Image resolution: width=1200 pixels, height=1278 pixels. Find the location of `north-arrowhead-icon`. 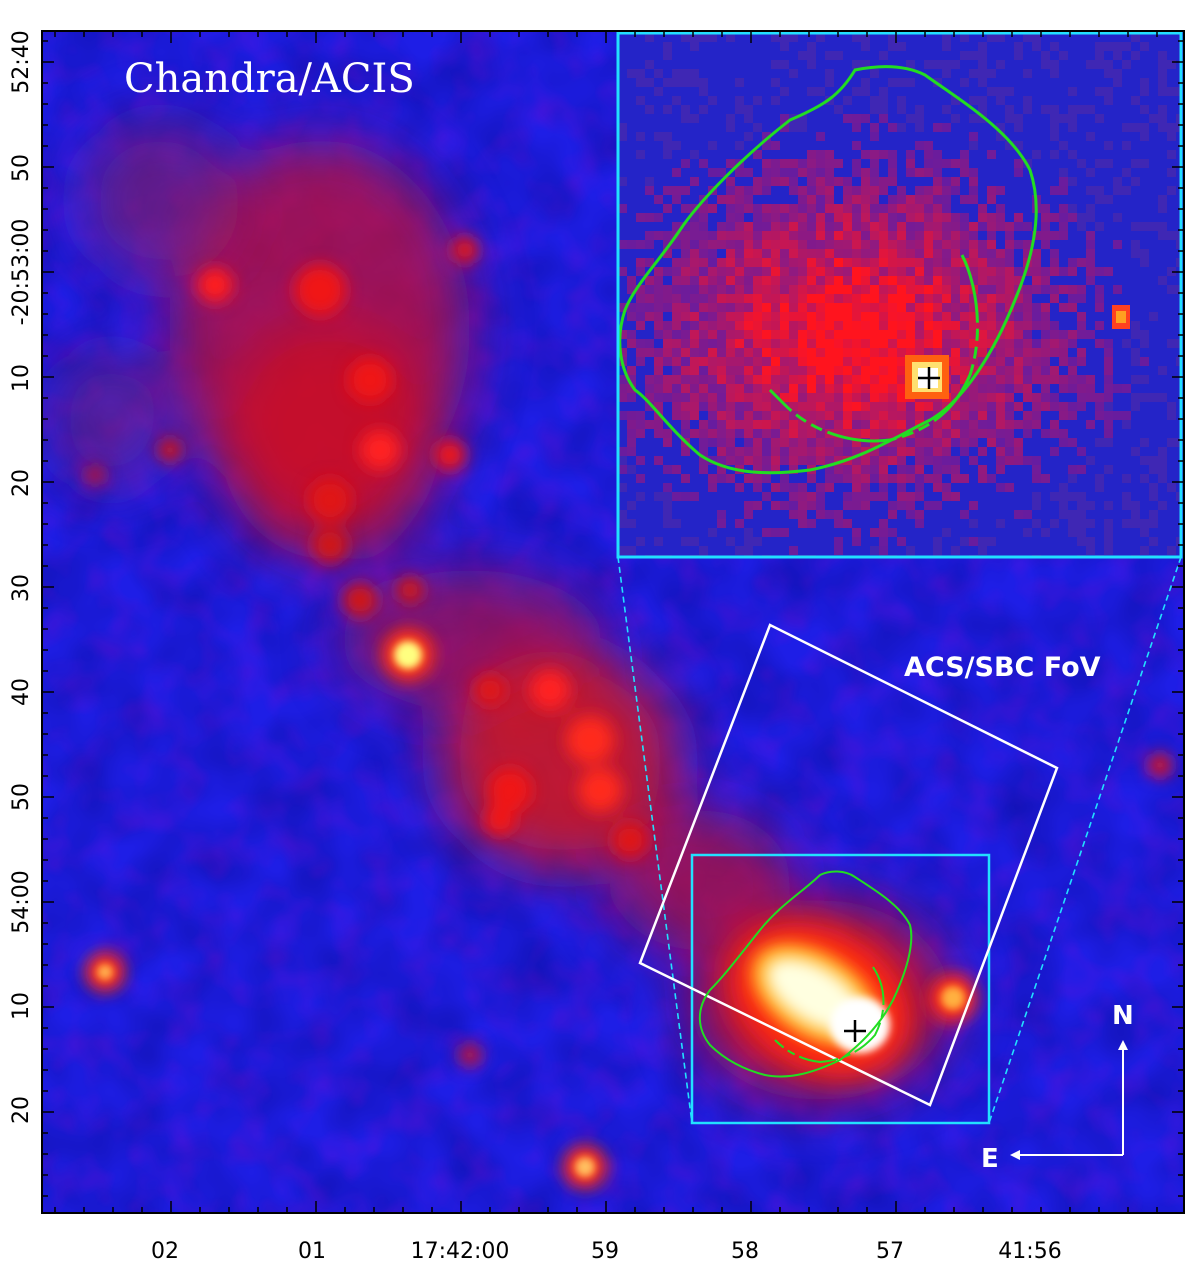

north-arrowhead-icon is located at coordinates (1123, 1045).